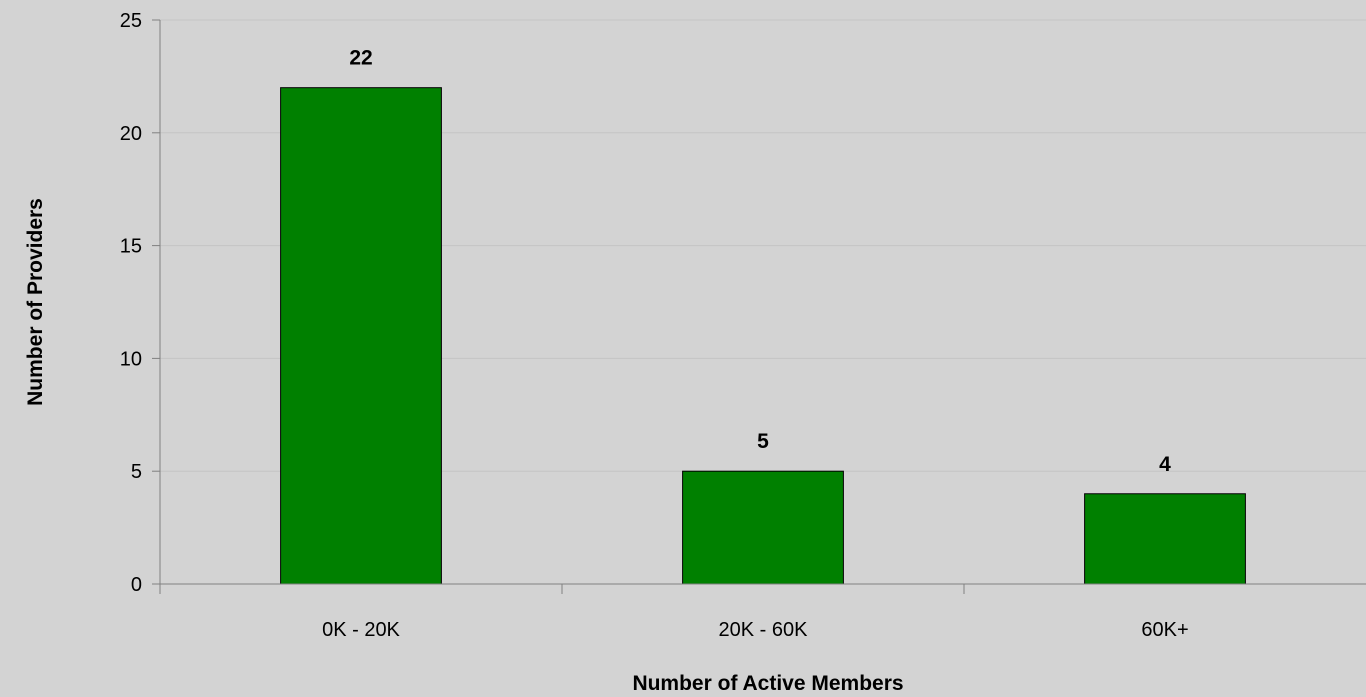 The width and height of the screenshot is (1366, 697). What do you see at coordinates (140, 303) in the screenshot?
I see `y-axis-ticks: 0 5 10 15 20 25` at bounding box center [140, 303].